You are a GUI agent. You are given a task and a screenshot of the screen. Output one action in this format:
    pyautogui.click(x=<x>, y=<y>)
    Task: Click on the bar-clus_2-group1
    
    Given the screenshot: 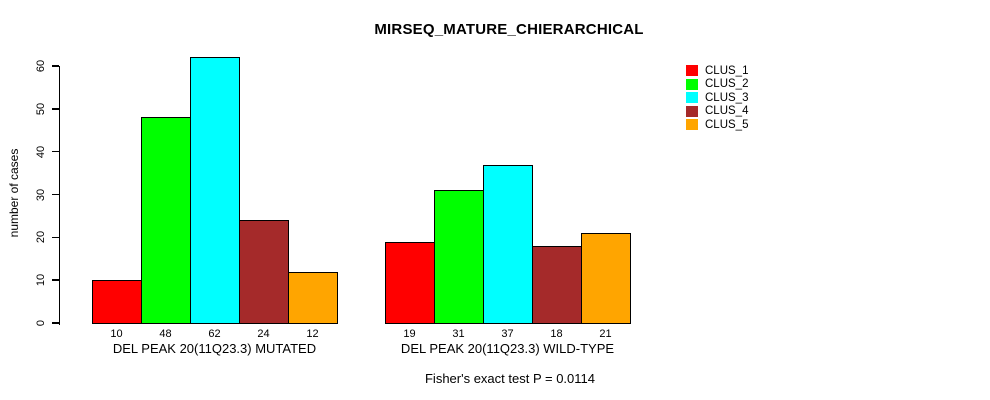 What is the action you would take?
    pyautogui.click(x=166, y=221)
    